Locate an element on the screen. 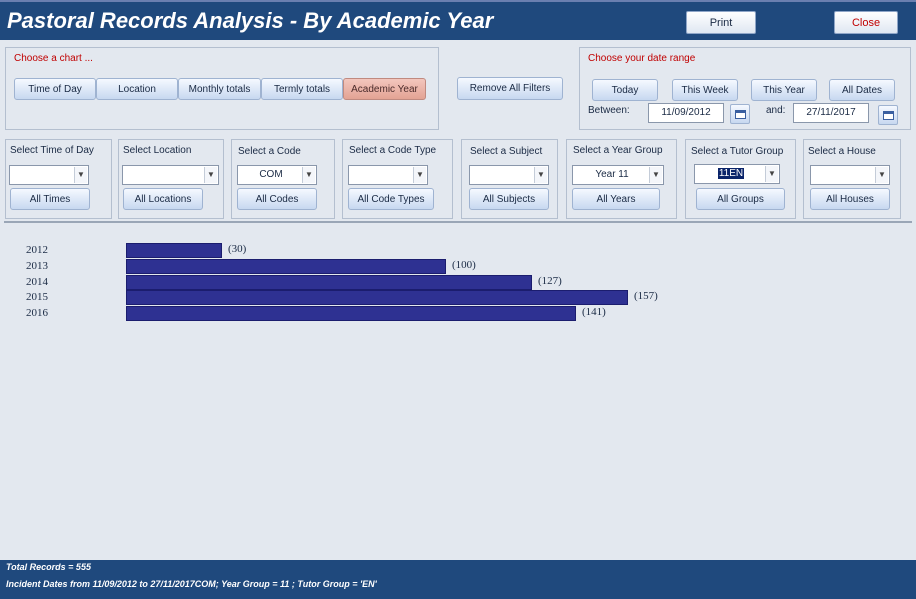  total-records-text: Total Records = 555 is located at coordinates (48, 567).